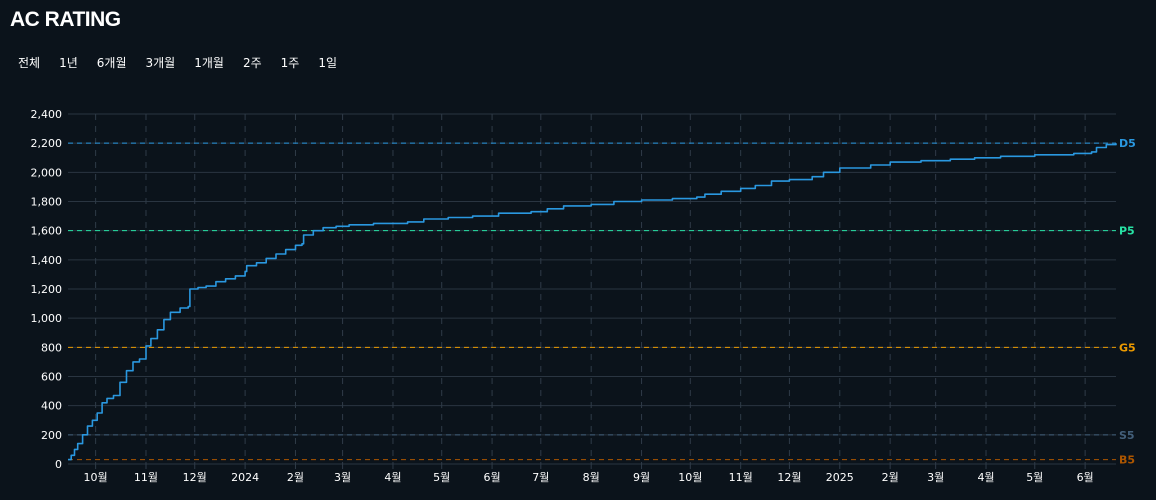 The width and height of the screenshot is (1156, 500). Describe the element at coordinates (160, 63) in the screenshot. I see `range-3m-button: 3개월` at that location.